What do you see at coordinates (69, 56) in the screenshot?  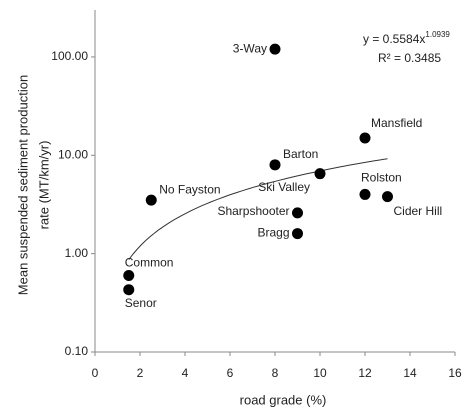 I see `y-tick-label: 100.00` at bounding box center [69, 56].